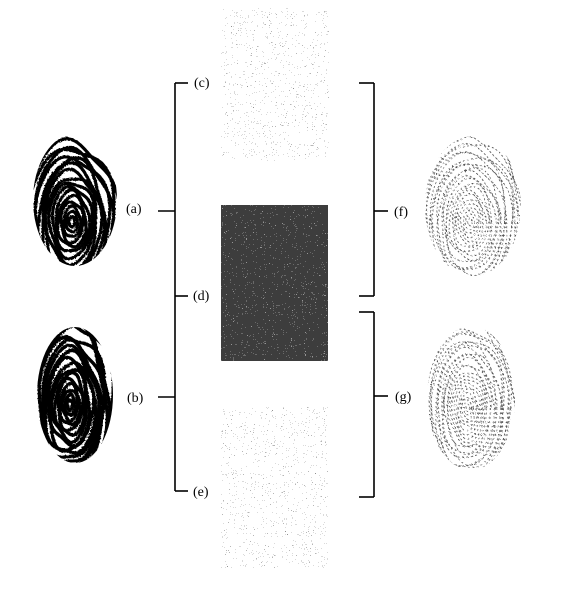  I want to click on noise-share-d, so click(274, 283).